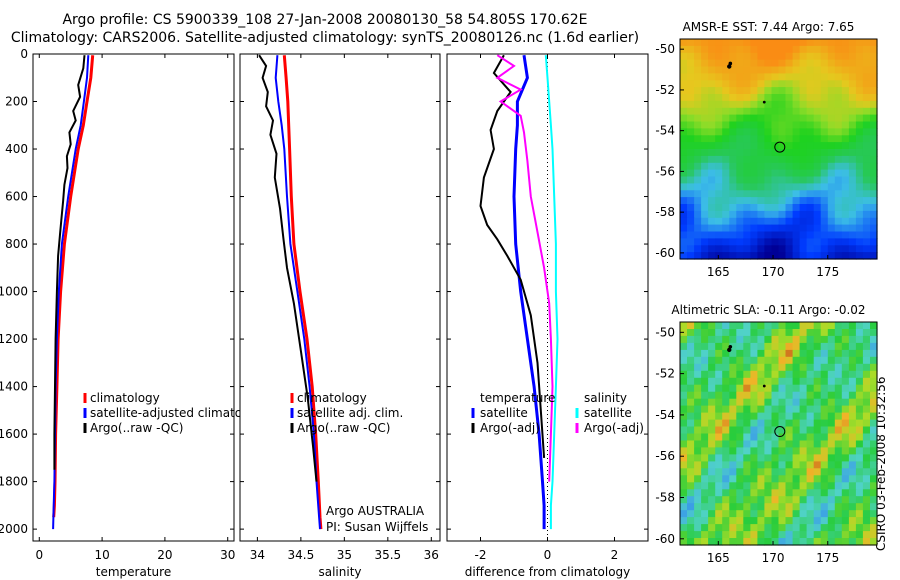 Image resolution: width=900 pixels, height=580 pixels. I want to click on legend-heading: salinity, so click(605, 398).